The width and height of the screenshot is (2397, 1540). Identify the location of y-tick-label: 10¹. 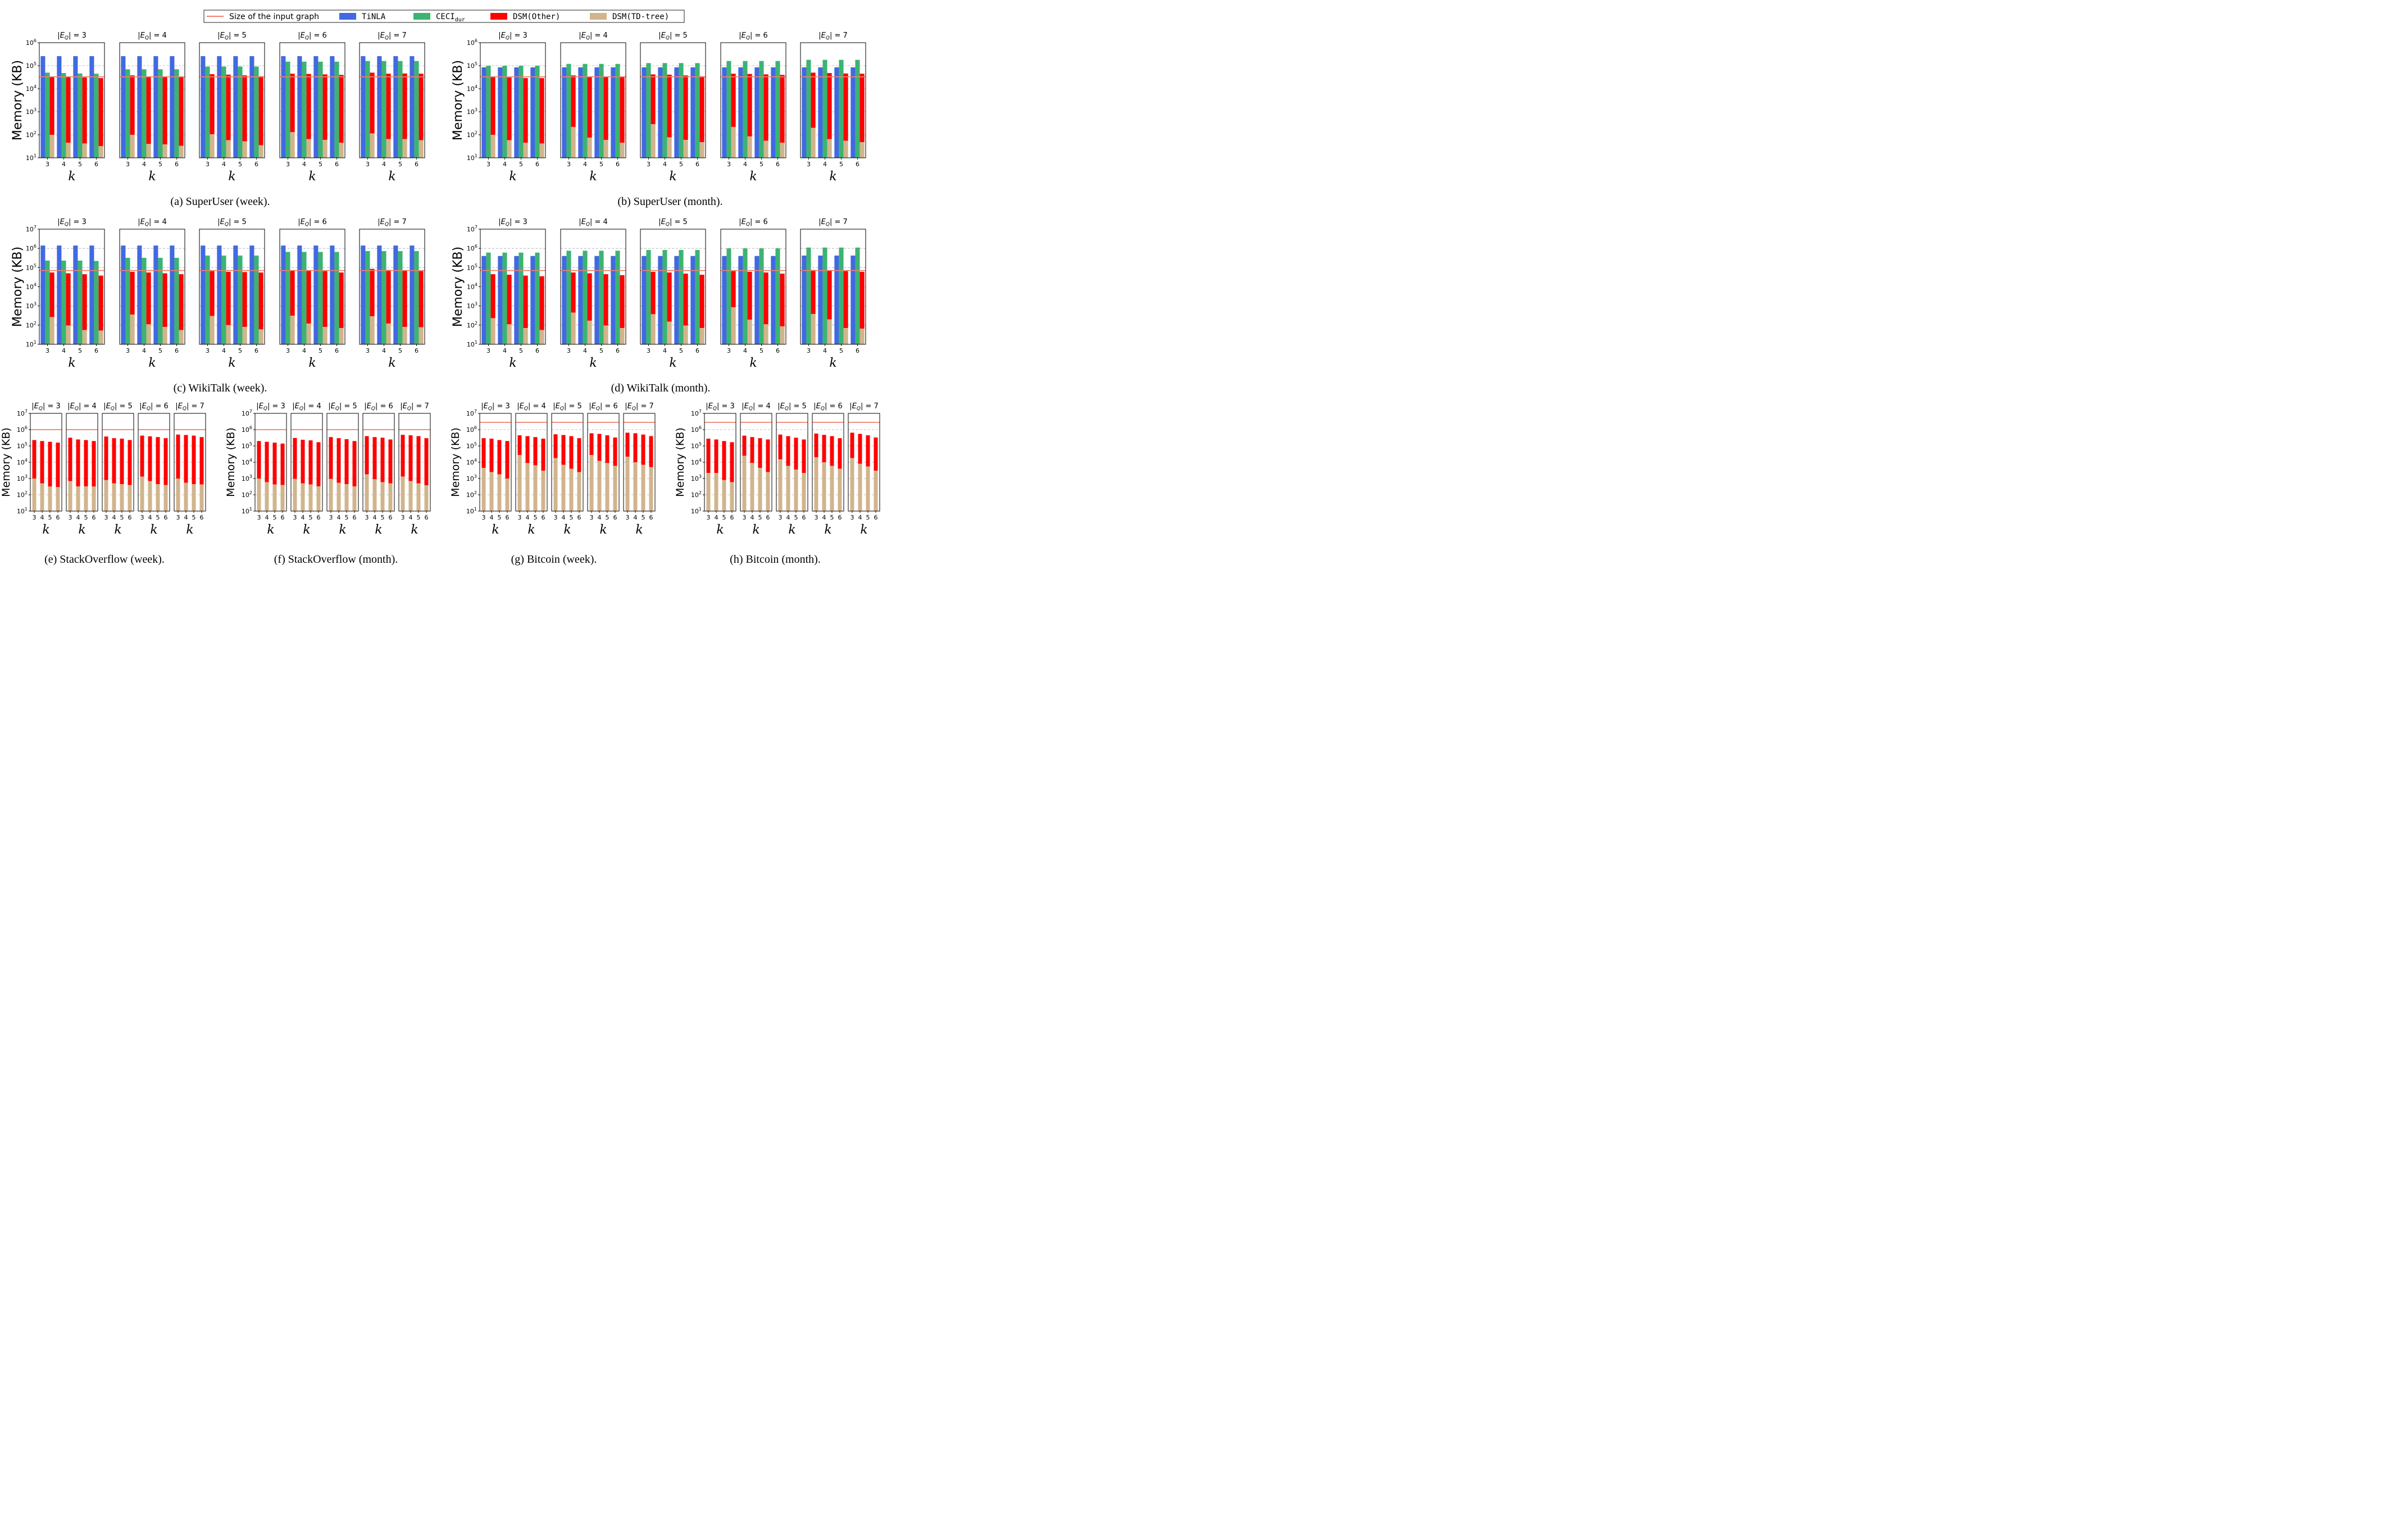
(472, 157).